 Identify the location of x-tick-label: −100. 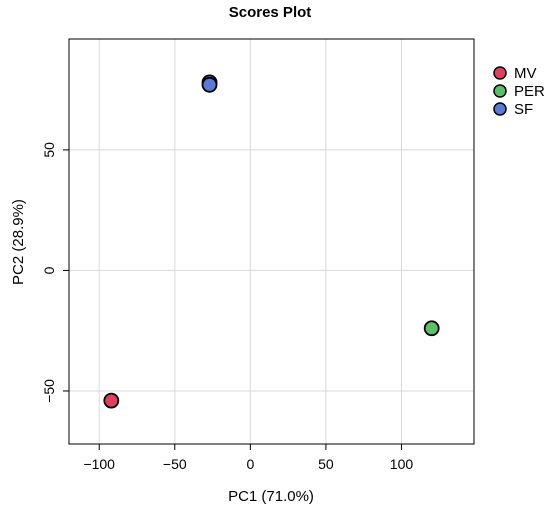
(99, 464).